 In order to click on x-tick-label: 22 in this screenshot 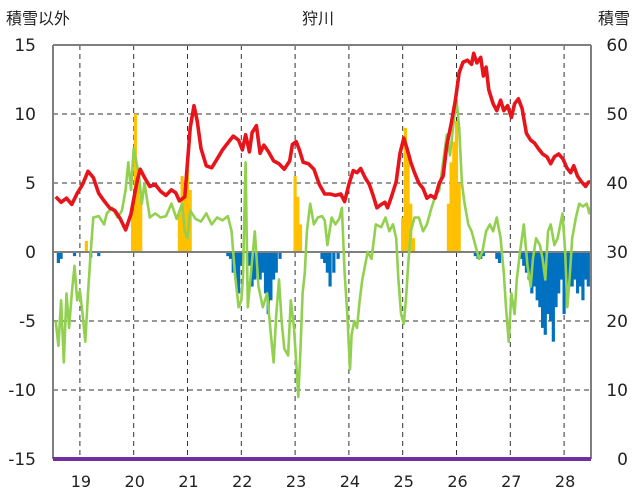, I will do `click(242, 481)`.